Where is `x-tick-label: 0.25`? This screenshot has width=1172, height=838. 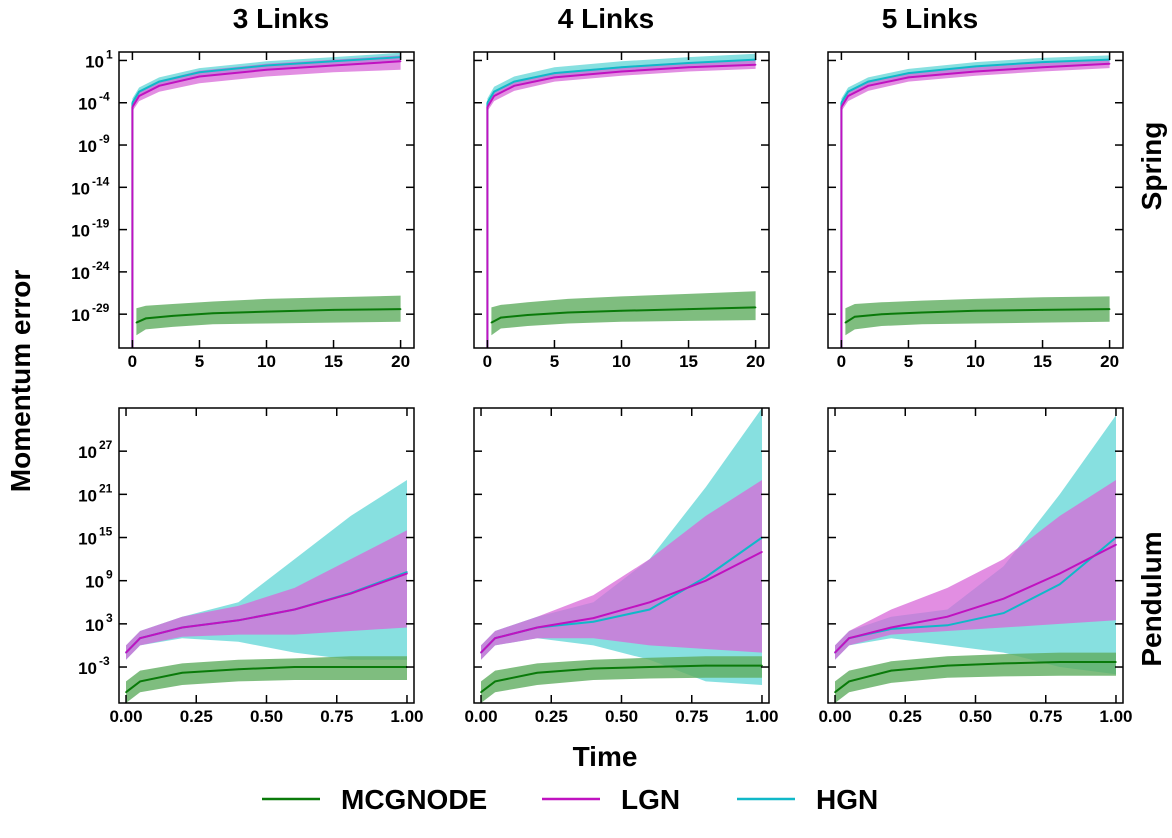
x-tick-label: 0.25 is located at coordinates (905, 716).